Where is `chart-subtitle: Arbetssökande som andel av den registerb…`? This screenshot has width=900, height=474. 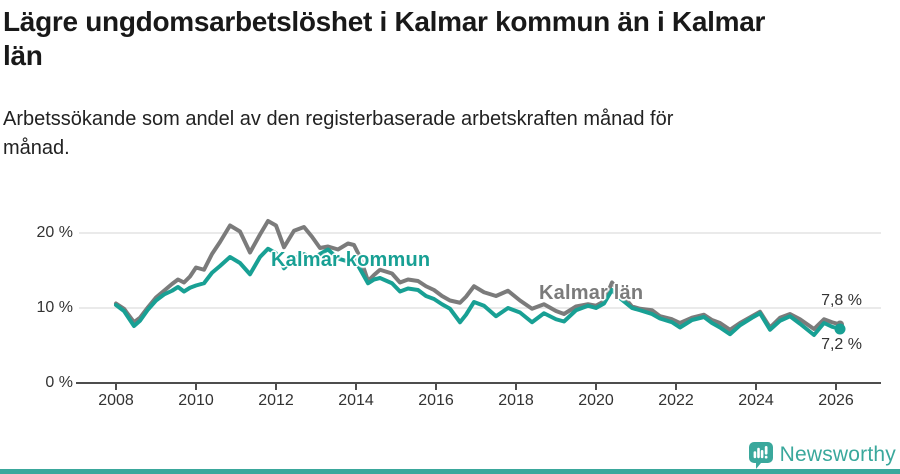
chart-subtitle: Arbetssökande som andel av den registerb… is located at coordinates (450, 134).